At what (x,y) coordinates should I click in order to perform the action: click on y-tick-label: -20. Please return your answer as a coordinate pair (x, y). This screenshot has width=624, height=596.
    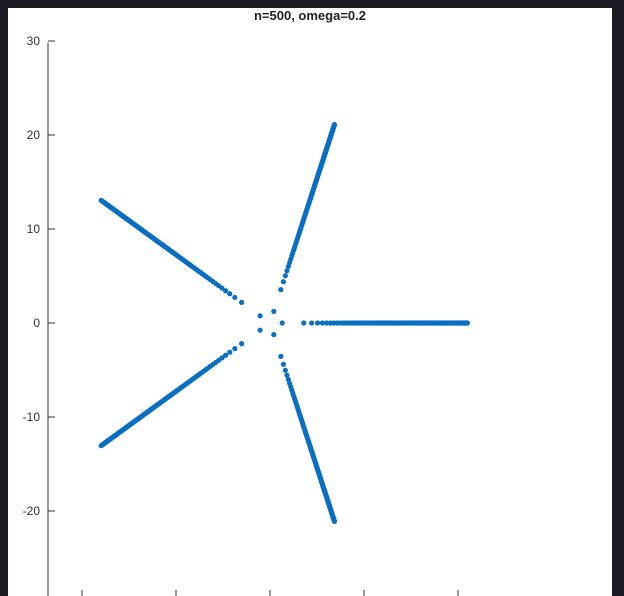
    Looking at the image, I should click on (32, 511).